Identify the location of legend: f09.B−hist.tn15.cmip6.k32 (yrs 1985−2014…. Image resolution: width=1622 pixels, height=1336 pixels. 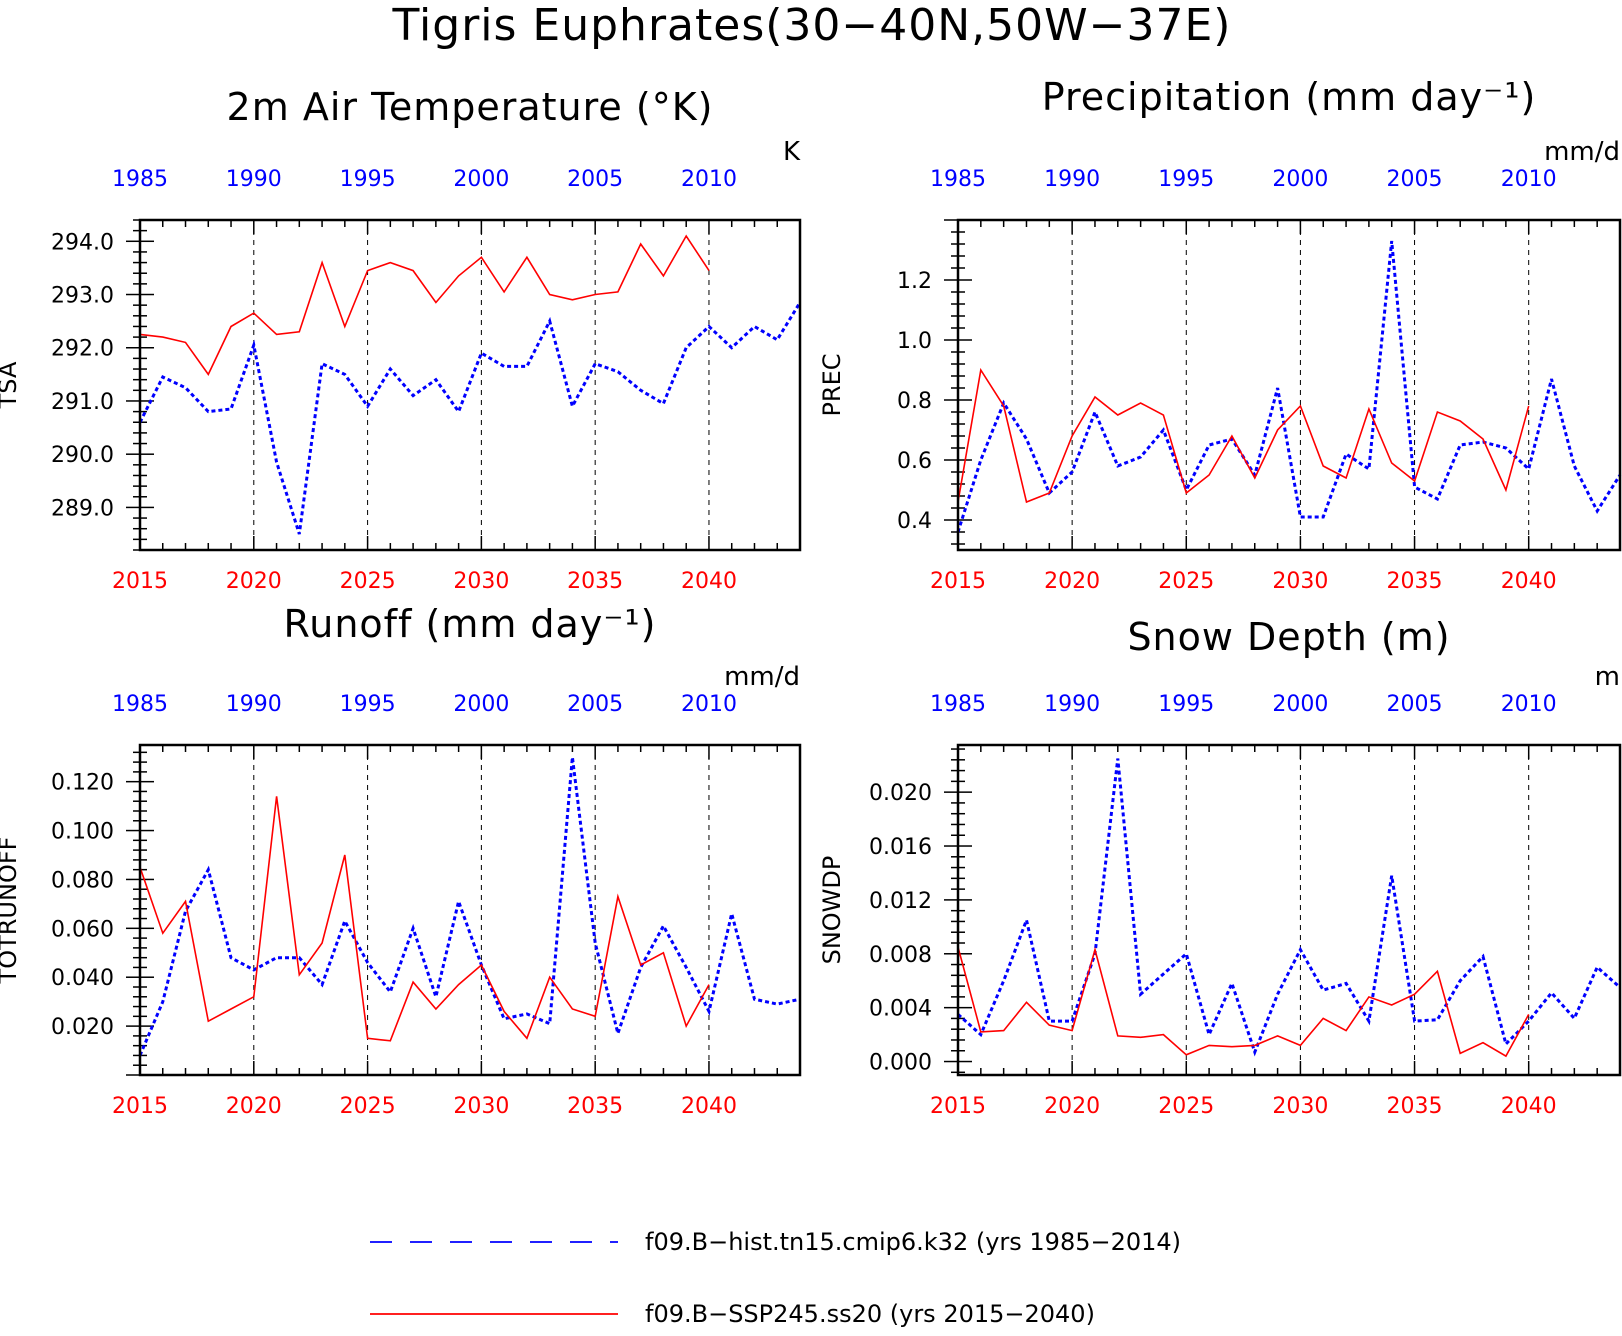
(775, 1278).